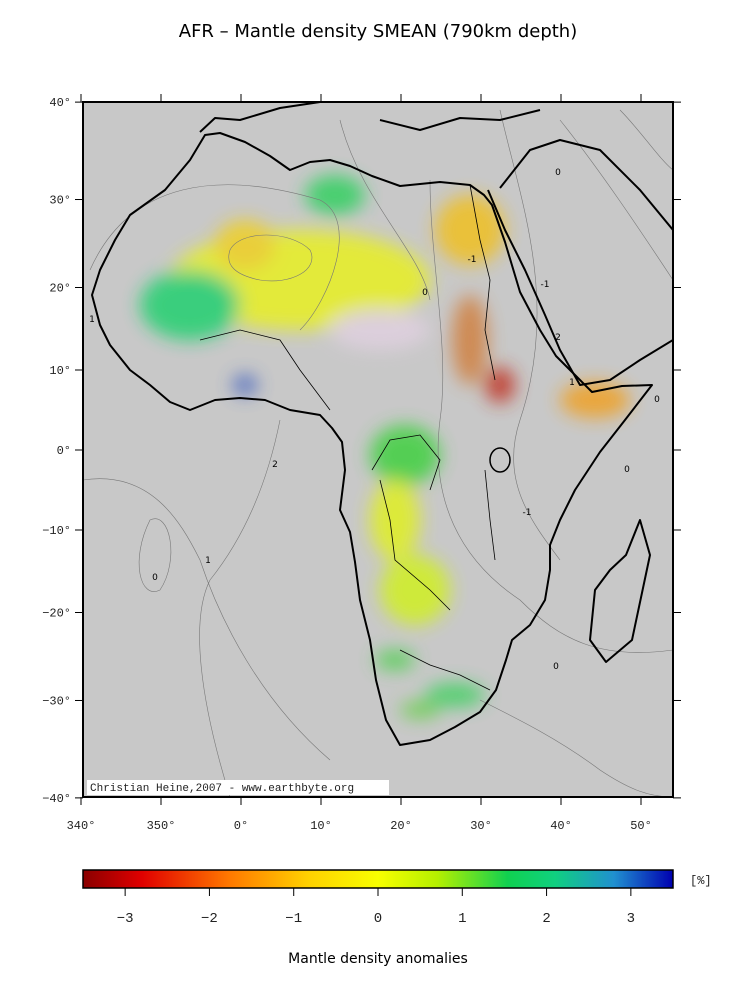 The width and height of the screenshot is (731, 990). I want to click on colorbar-tick-label: 0, so click(378, 919).